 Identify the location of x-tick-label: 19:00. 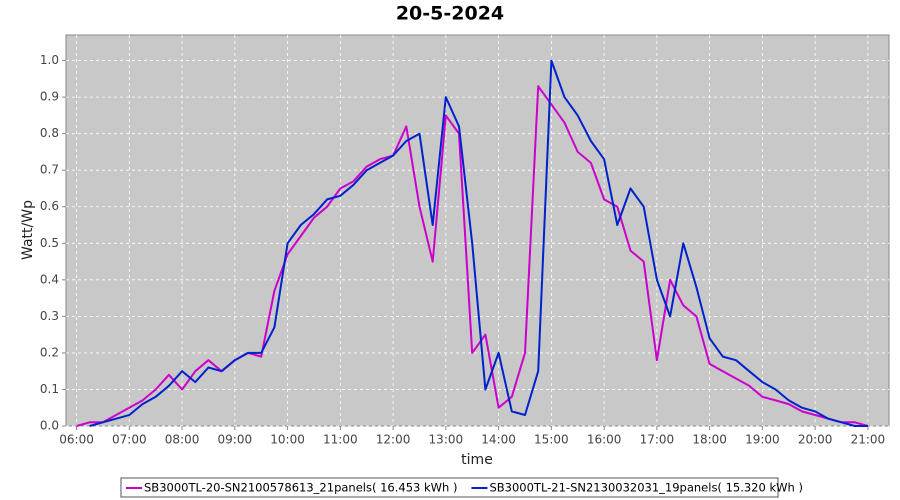
(762, 440).